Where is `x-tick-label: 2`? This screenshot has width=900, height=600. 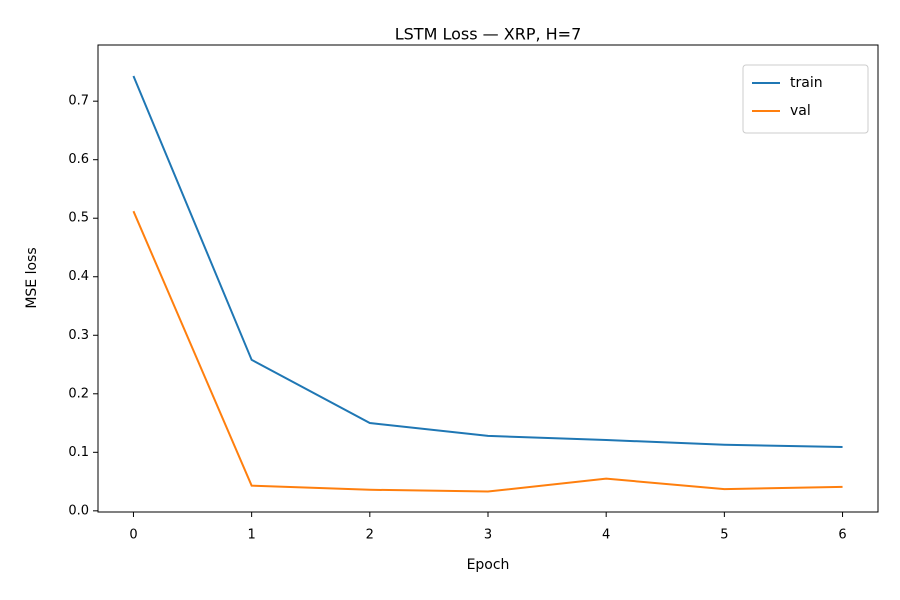 x-tick-label: 2 is located at coordinates (370, 535).